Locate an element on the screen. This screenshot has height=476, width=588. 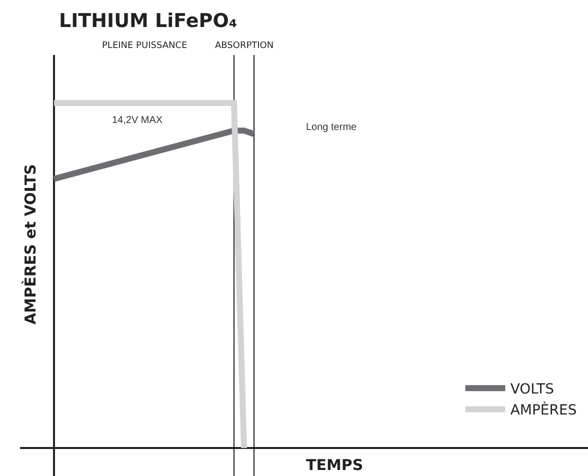
text: ABSORPTION is located at coordinates (244, 46).